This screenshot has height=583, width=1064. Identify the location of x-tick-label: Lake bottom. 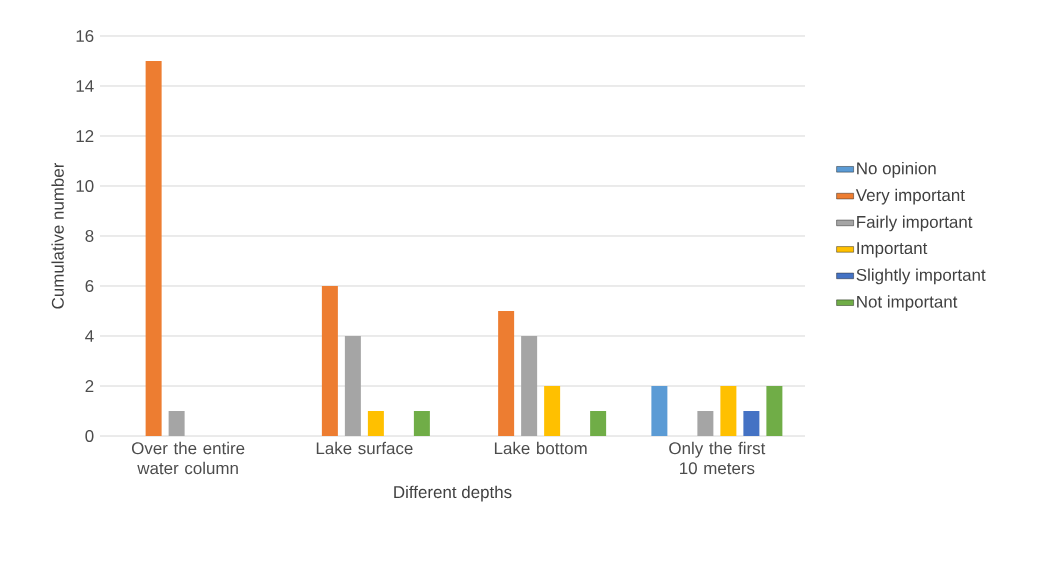
(540, 448).